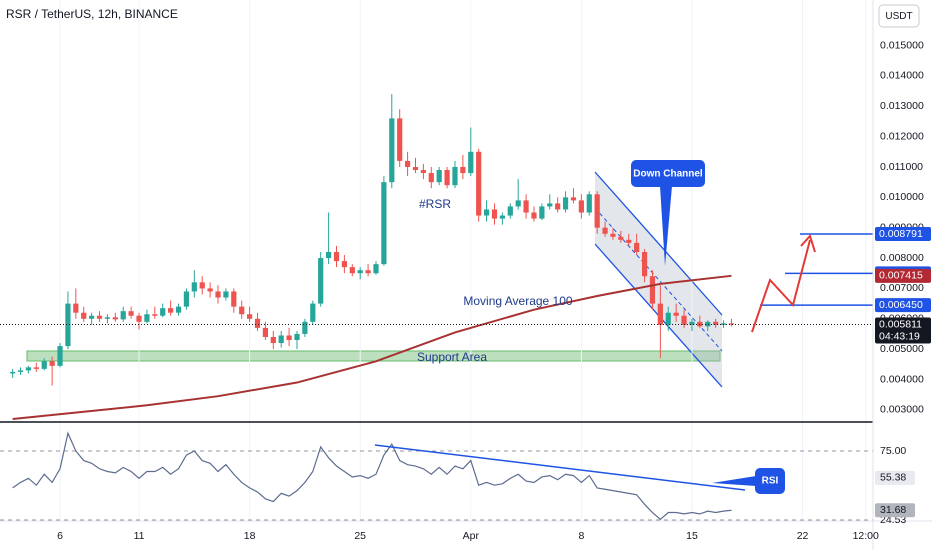 The height and width of the screenshot is (550, 932). What do you see at coordinates (781, 286) in the screenshot?
I see `projection-arrow` at bounding box center [781, 286].